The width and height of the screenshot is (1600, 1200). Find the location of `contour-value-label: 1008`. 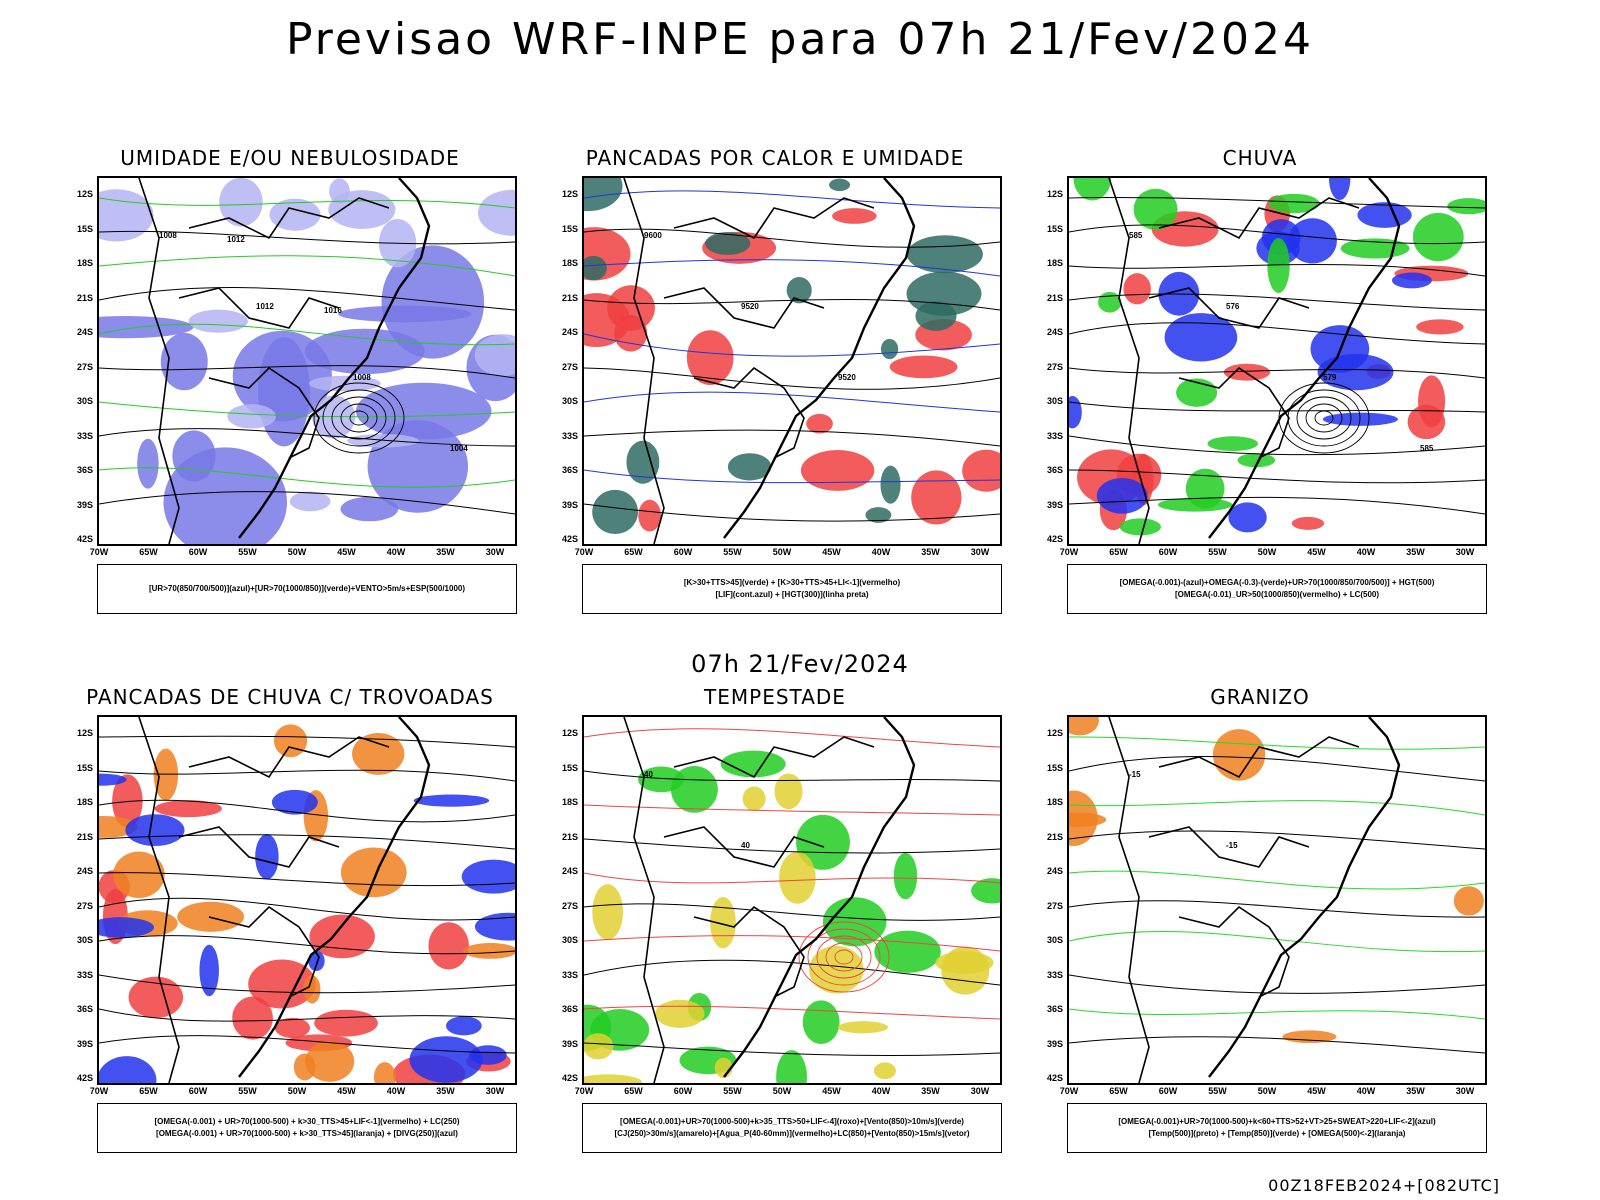

contour-value-label: 1008 is located at coordinates (362, 377).